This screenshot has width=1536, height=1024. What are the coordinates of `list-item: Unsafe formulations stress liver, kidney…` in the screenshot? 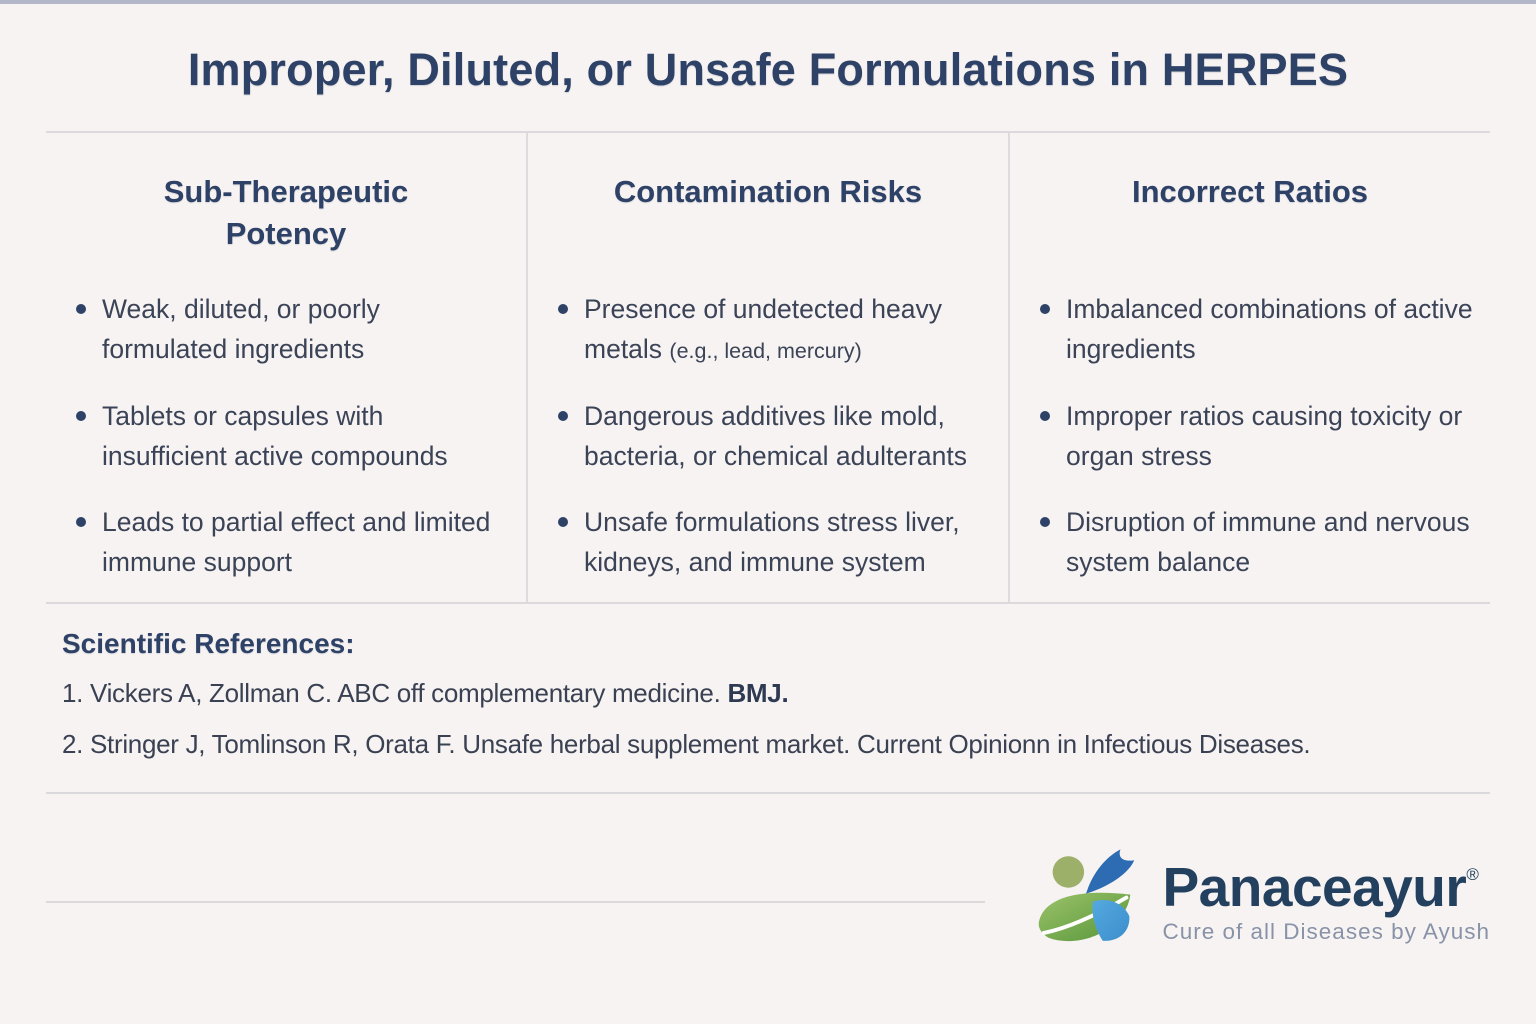 It's located at (775, 542).